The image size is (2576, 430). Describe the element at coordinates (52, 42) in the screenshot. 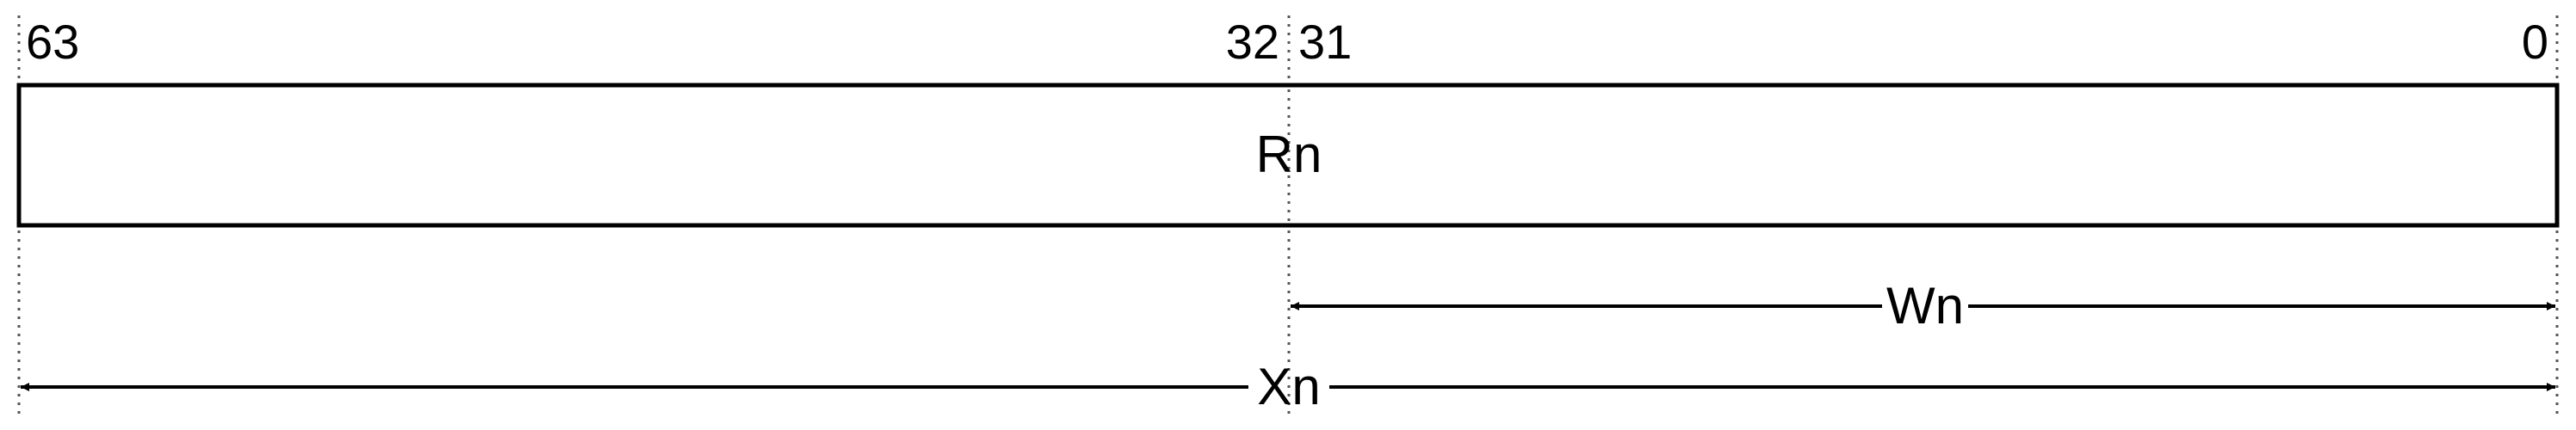

I see `bit-label-63: 63` at that location.